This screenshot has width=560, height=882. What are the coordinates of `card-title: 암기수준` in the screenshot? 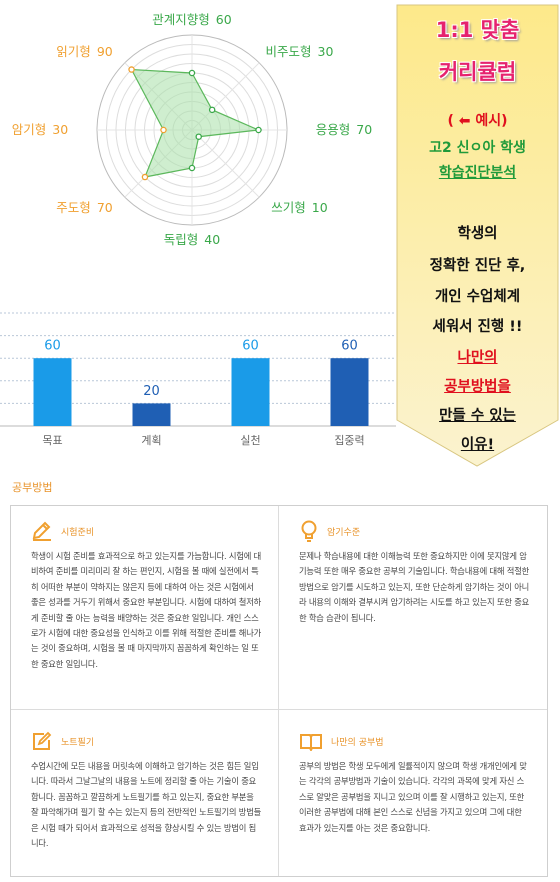 It's located at (344, 532).